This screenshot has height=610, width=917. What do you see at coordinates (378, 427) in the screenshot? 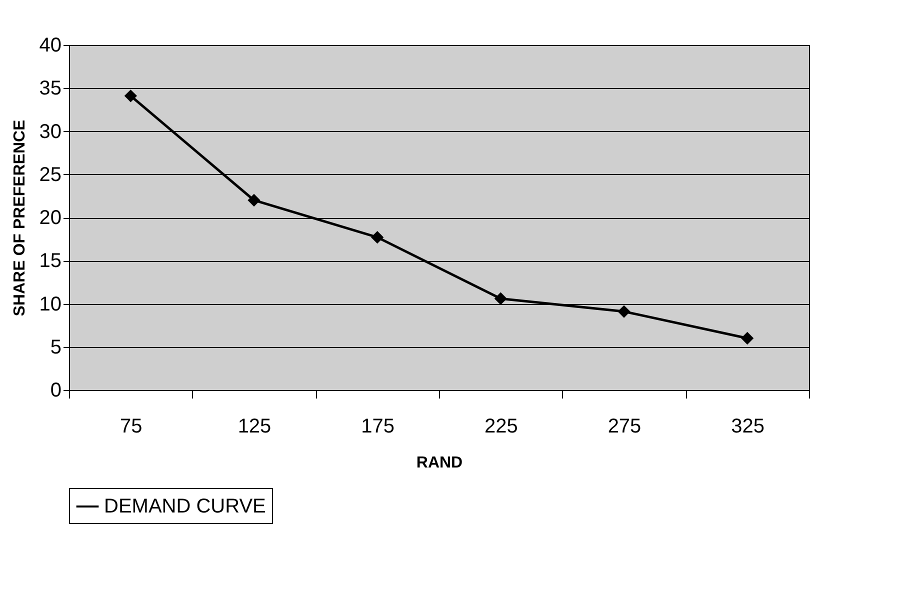
I see `x-tick-label: 175` at bounding box center [378, 427].